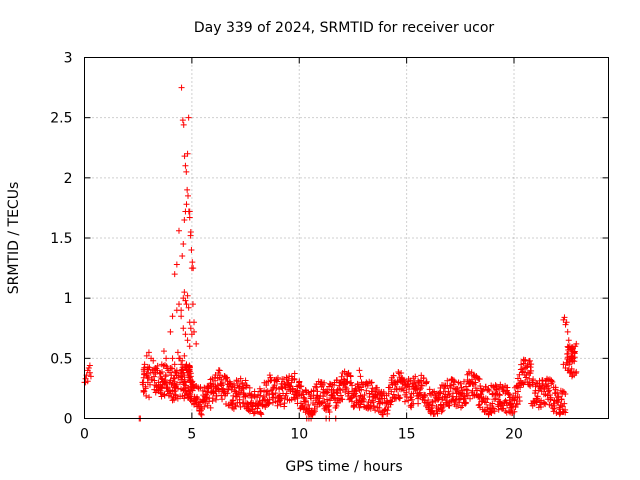 This screenshot has height=480, width=640. Describe the element at coordinates (14, 238) in the screenshot. I see `y-axis-label: SRMTID / TECUs` at that location.